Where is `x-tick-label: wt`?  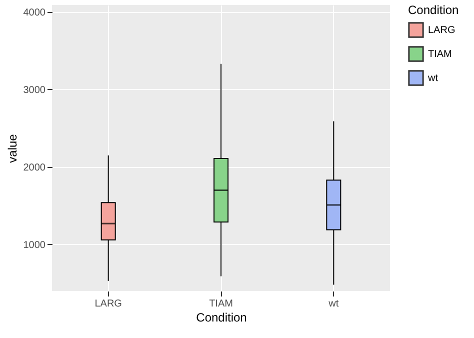
x-tick-label: wt is located at coordinates (333, 304).